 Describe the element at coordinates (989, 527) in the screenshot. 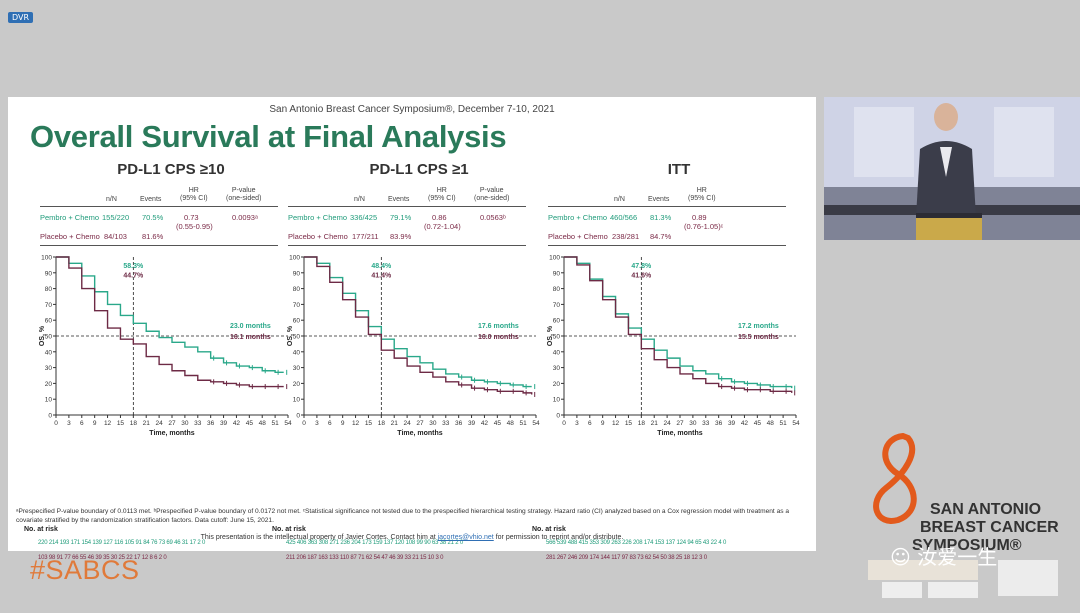

I see `logo-line-2: BREAST CANCER` at that location.